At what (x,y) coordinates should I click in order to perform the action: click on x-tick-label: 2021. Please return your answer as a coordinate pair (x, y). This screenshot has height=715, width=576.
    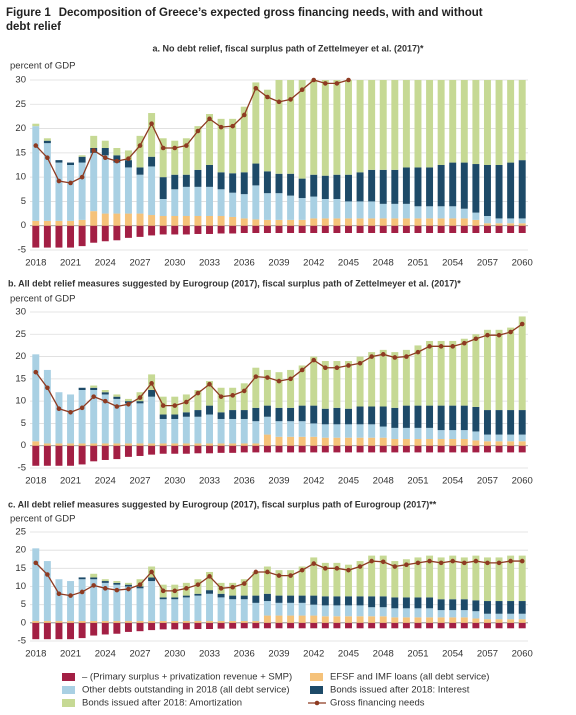
    Looking at the image, I should click on (70, 654).